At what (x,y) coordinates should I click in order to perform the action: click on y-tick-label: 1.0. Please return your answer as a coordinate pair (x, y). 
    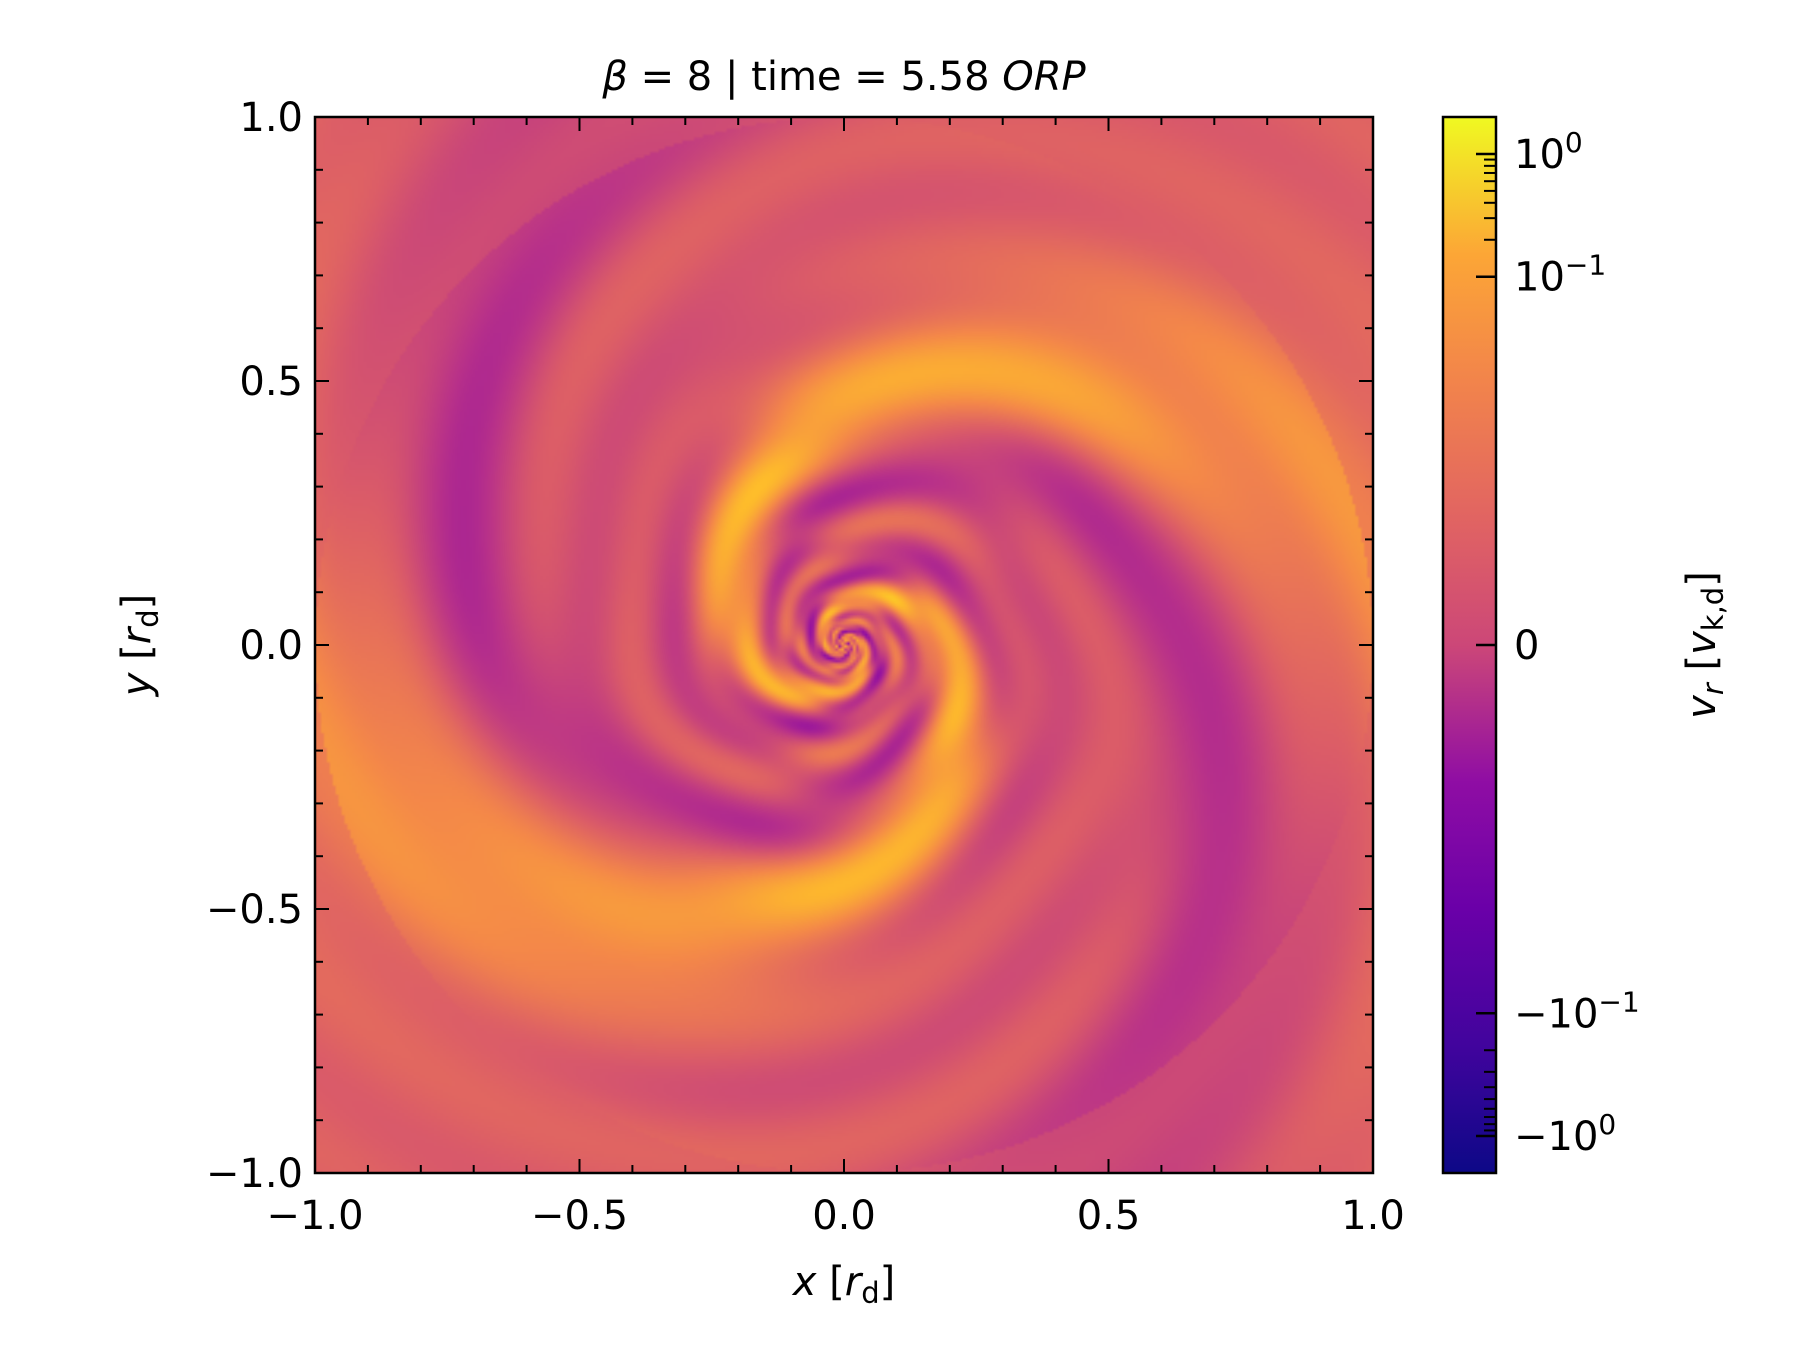
    Looking at the image, I should click on (271, 118).